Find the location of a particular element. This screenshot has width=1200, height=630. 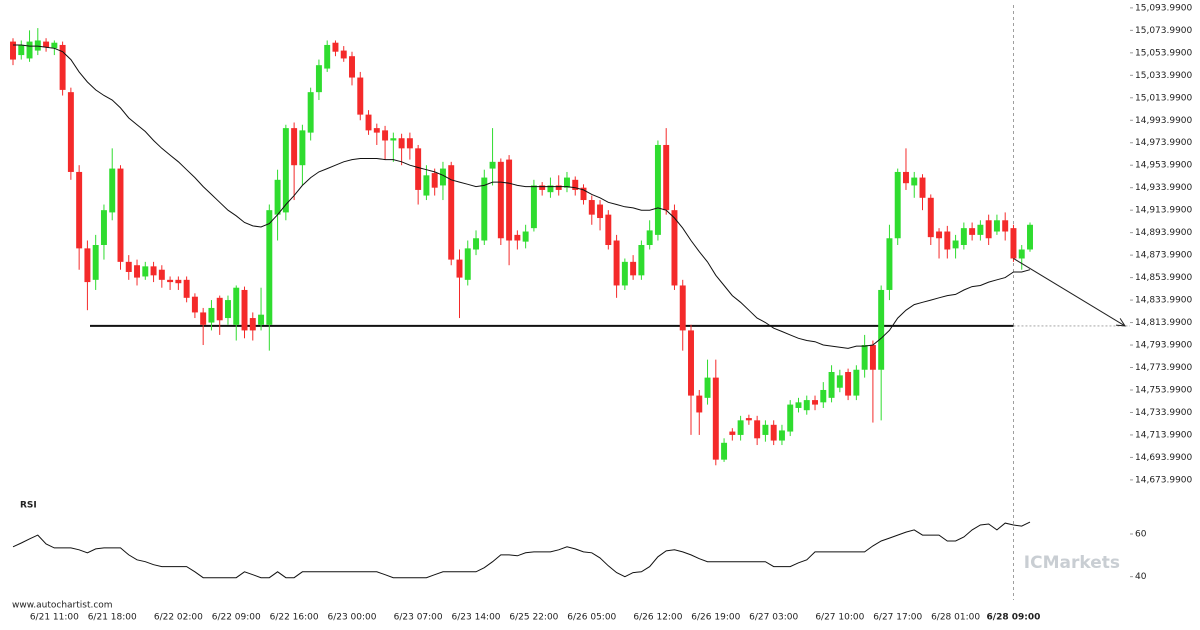

rsi-tick-label: 40 is located at coordinates (1141, 577).